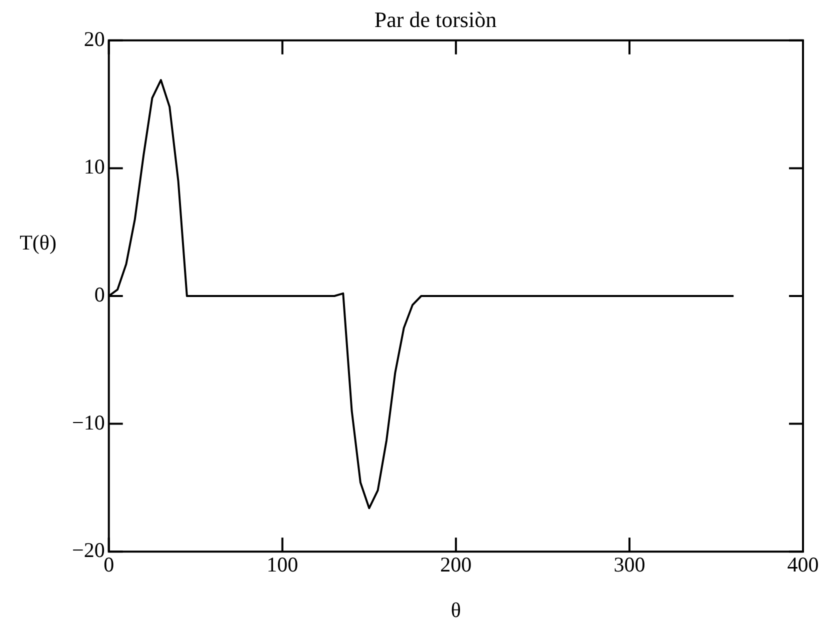 This screenshot has width=831, height=636. What do you see at coordinates (455, 610) in the screenshot?
I see `x-axis-title: θ` at bounding box center [455, 610].